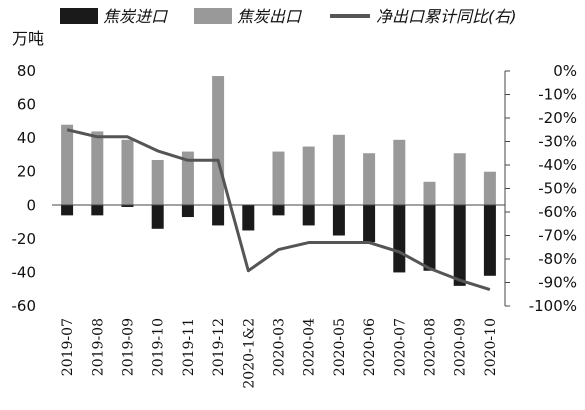  Describe the element at coordinates (491, 347) in the screenshot. I see `x-tick-label: 2020-10` at that location.